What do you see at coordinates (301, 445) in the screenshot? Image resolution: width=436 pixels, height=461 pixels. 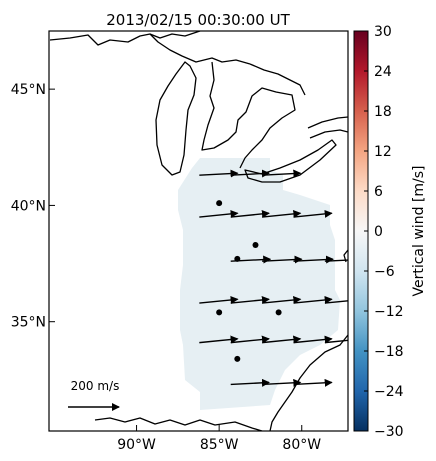 I see `lon-tick-label: 80°W` at bounding box center [301, 445].